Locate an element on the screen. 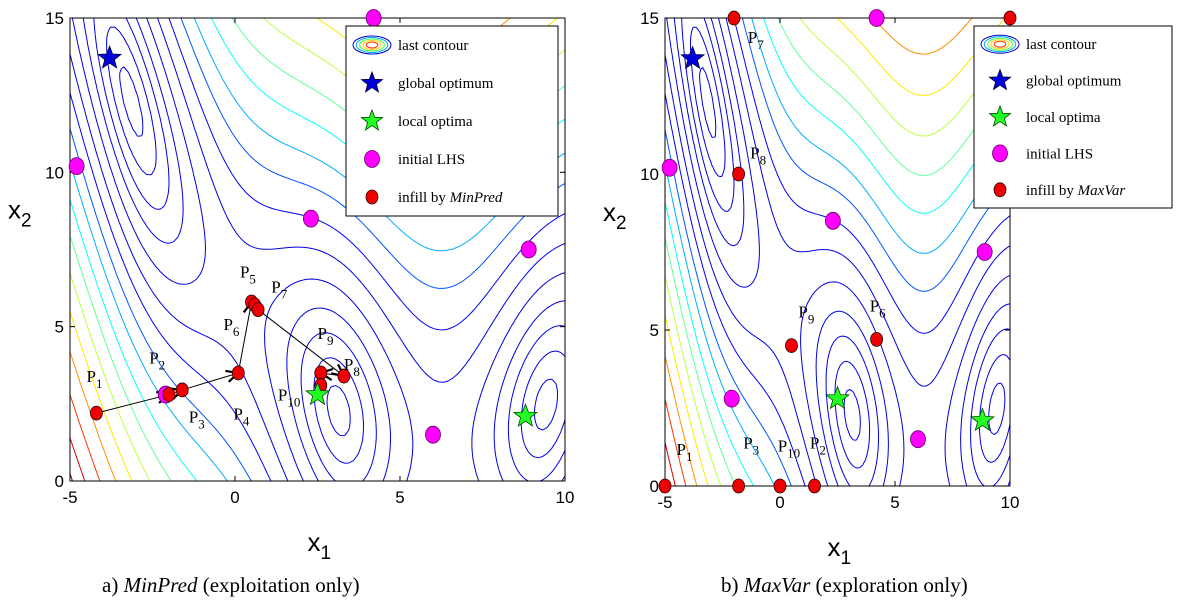  x-tick-label: 5 is located at coordinates (894, 502).